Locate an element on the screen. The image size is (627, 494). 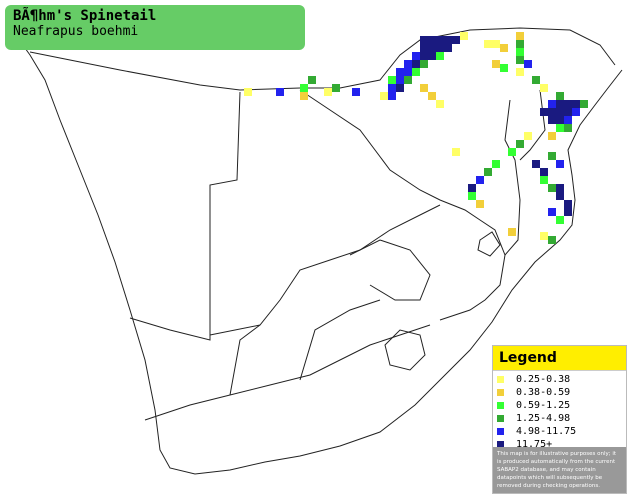
legend-label: 0.25-0.38 is located at coordinates (543, 379).